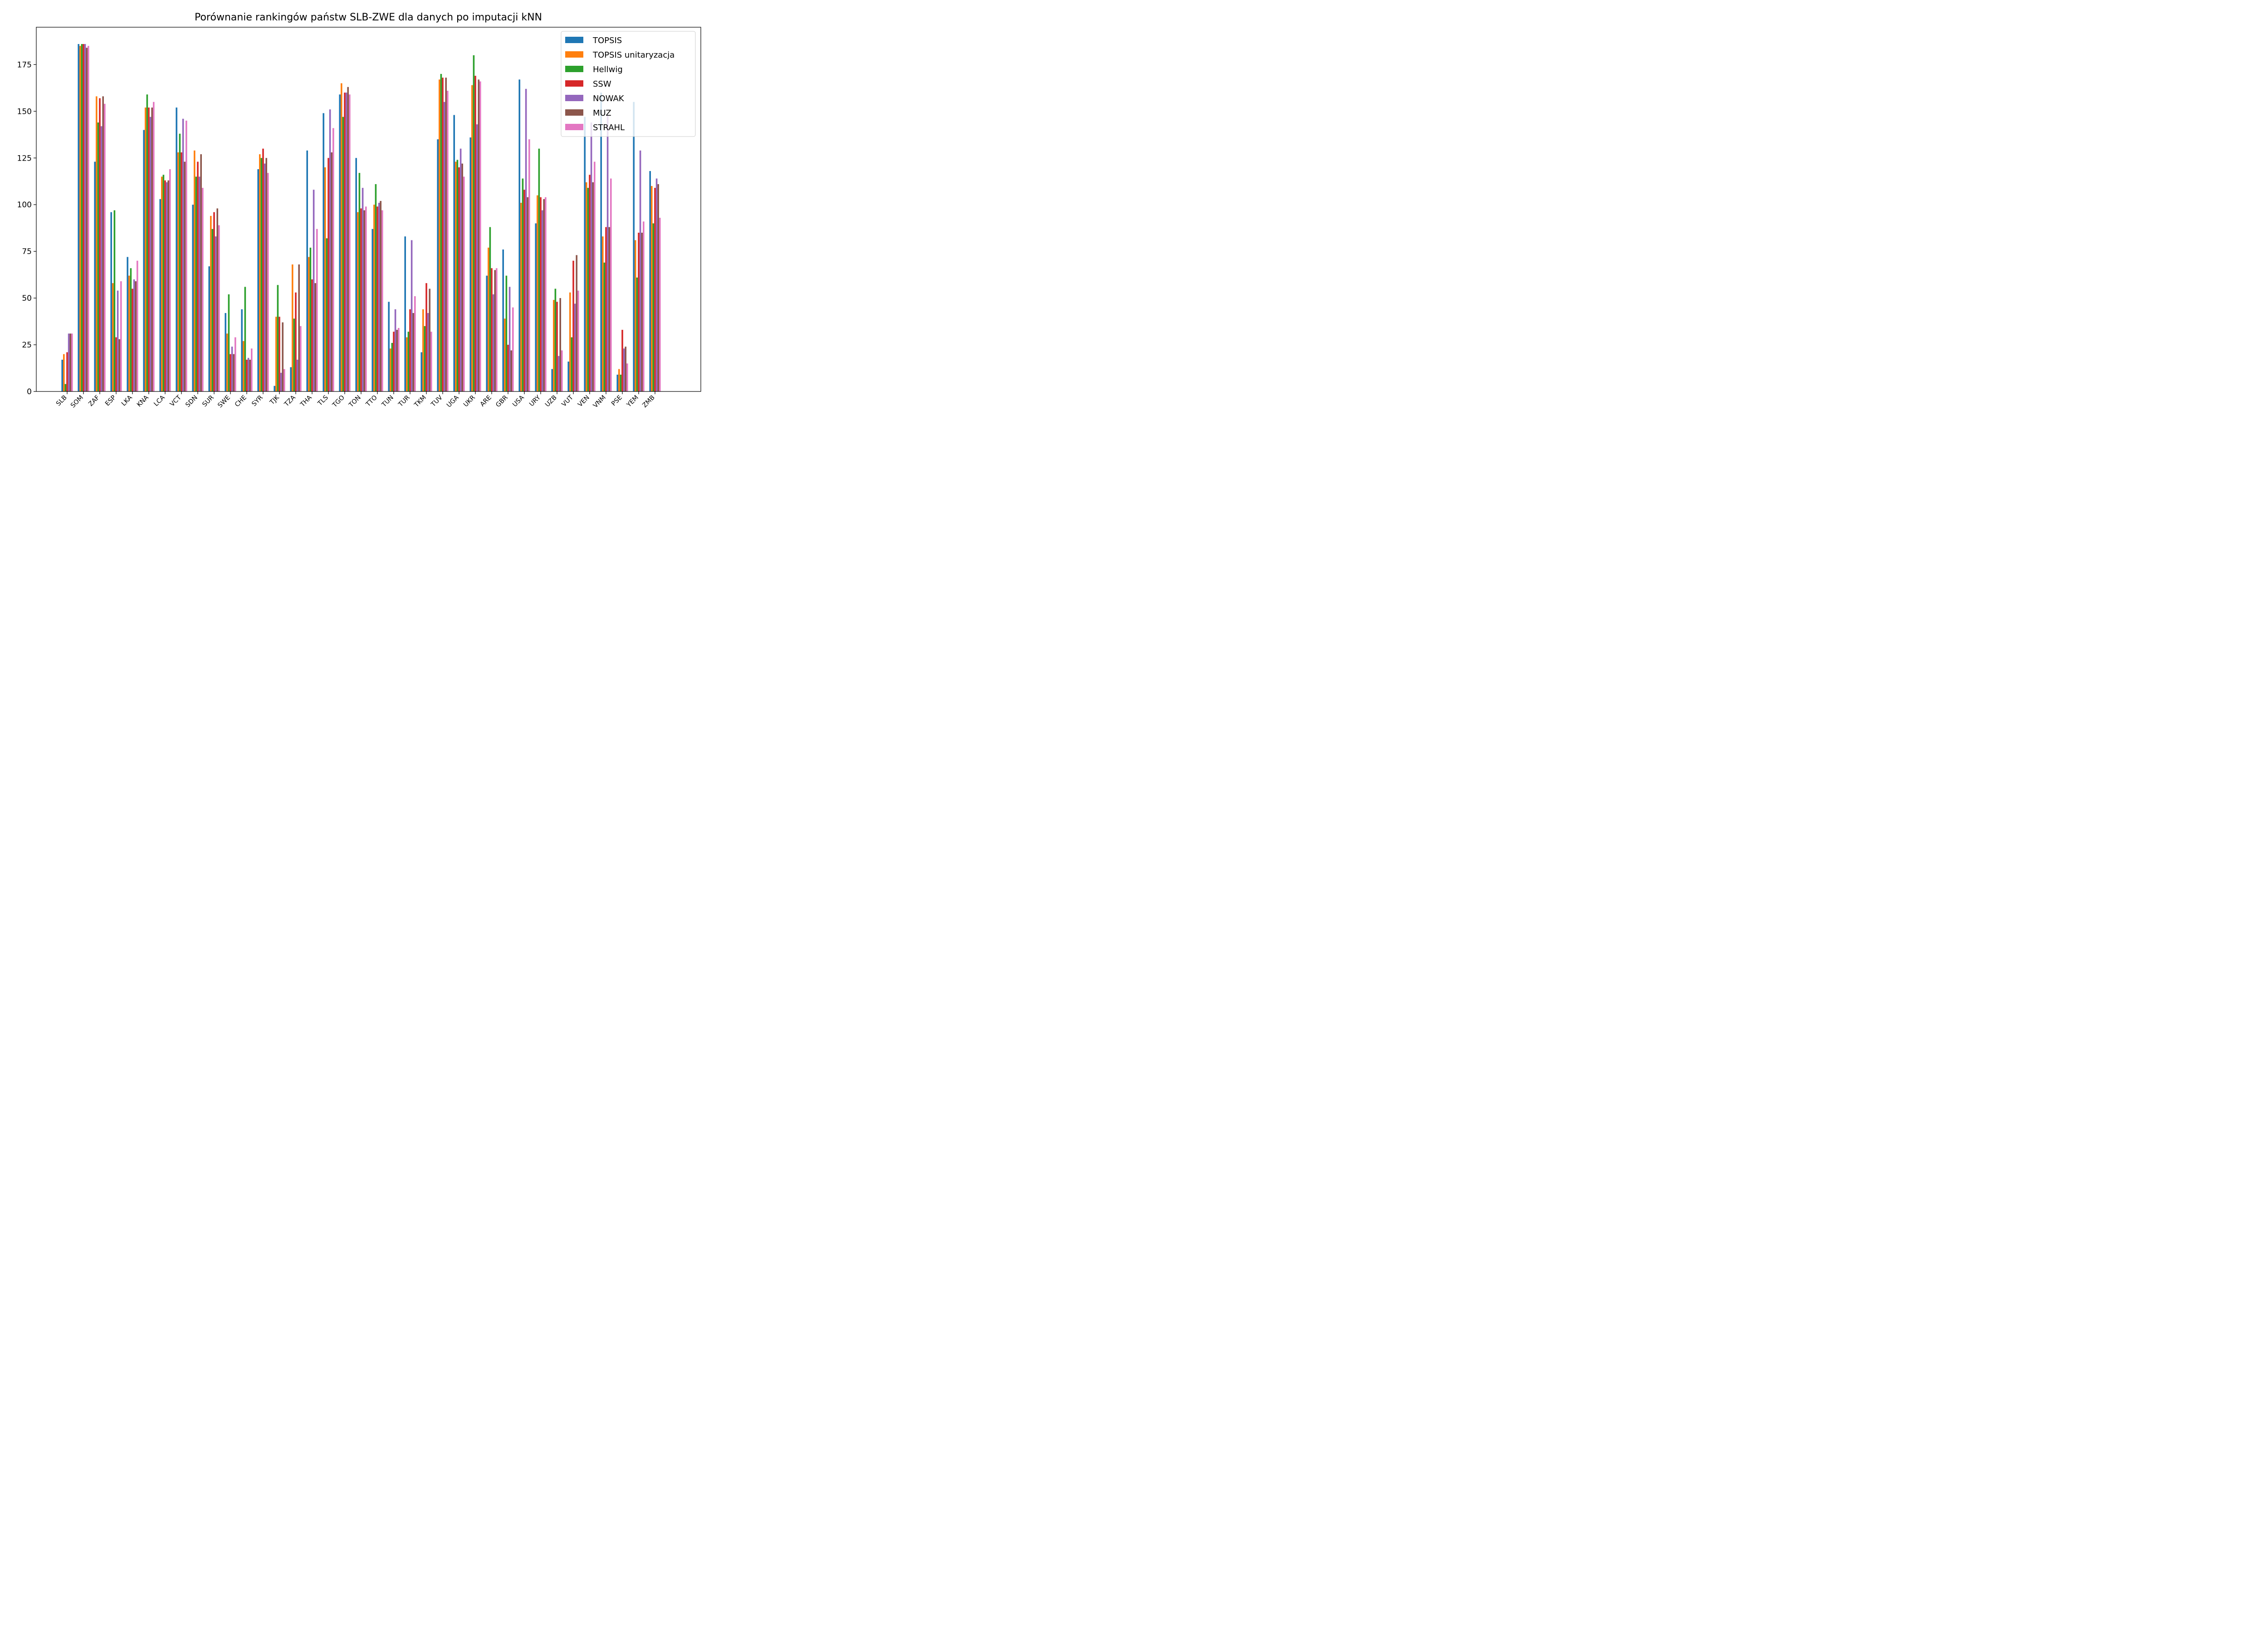 Image resolution: width=2268 pixels, height=1633 pixels. Describe the element at coordinates (629, 84) in the screenshot. I see `legend-box` at that location.